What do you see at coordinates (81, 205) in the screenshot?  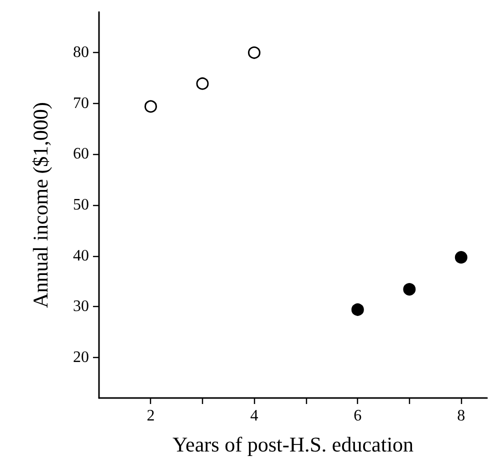 I see `y-tick-label: 50` at bounding box center [81, 205].